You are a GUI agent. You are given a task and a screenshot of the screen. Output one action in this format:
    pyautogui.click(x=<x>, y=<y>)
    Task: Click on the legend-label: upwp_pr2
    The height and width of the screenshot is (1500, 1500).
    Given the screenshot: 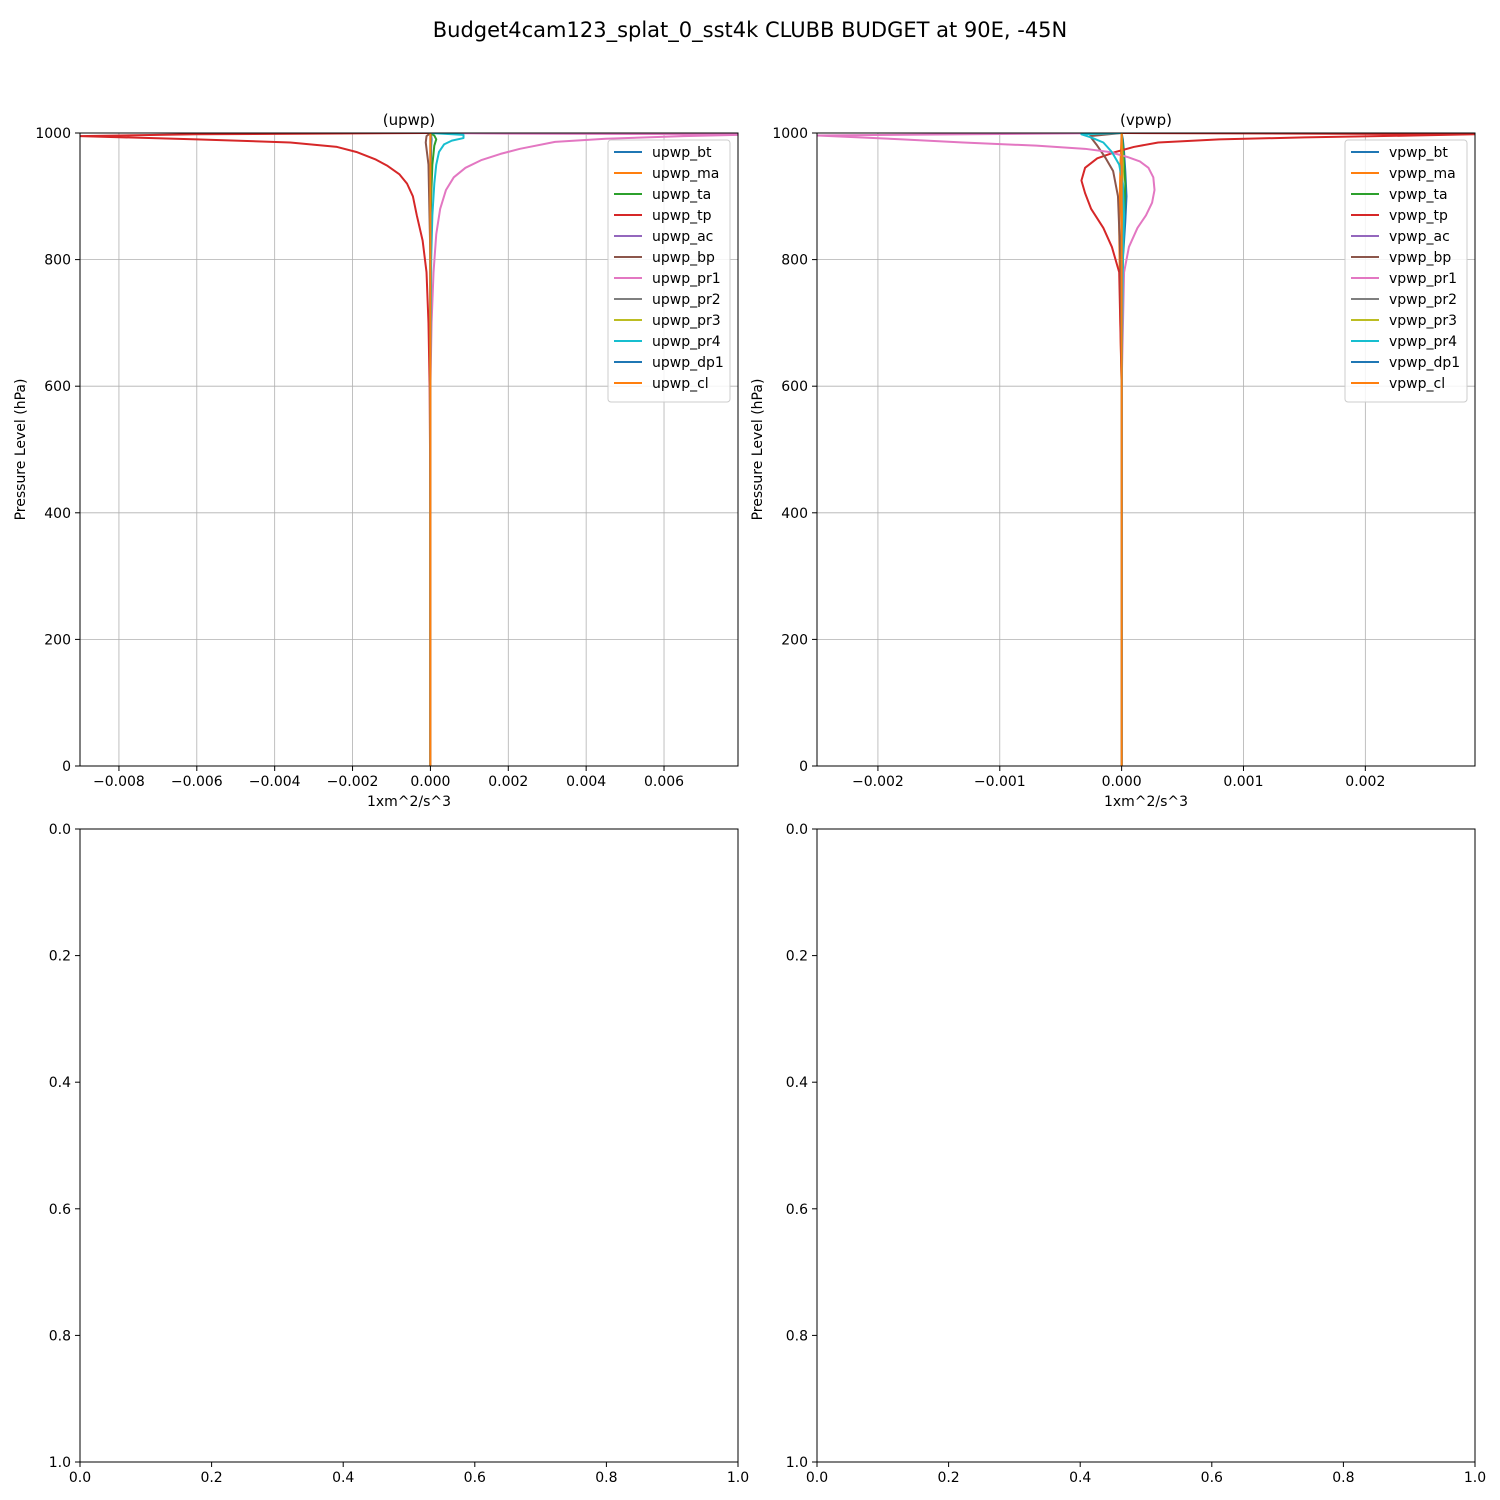 What is the action you would take?
    pyautogui.click(x=686, y=300)
    